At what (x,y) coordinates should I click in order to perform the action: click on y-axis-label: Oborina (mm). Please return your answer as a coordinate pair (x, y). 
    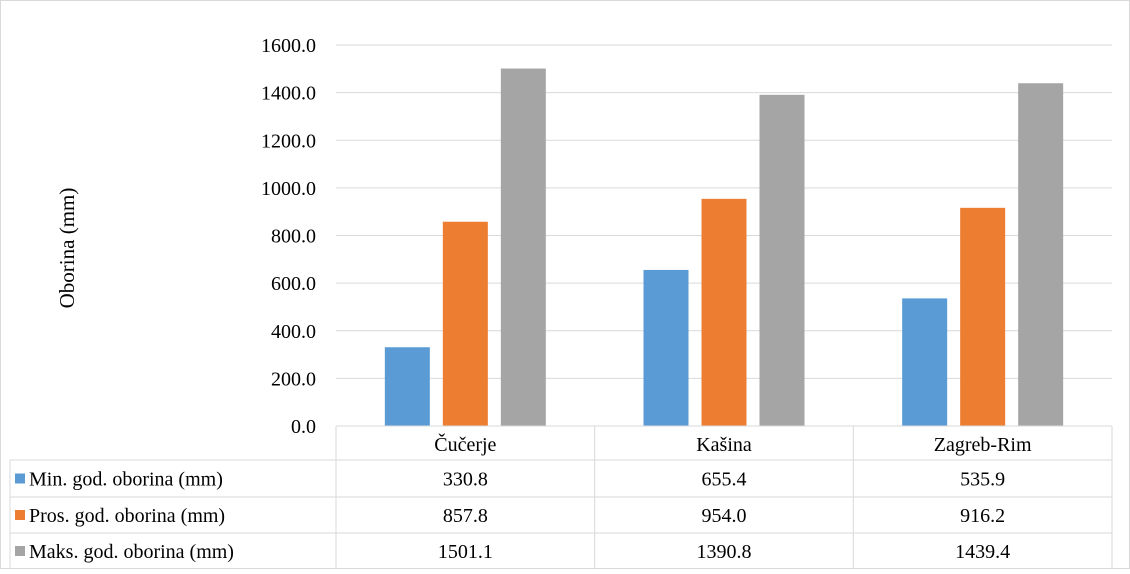
    Looking at the image, I should click on (67, 248).